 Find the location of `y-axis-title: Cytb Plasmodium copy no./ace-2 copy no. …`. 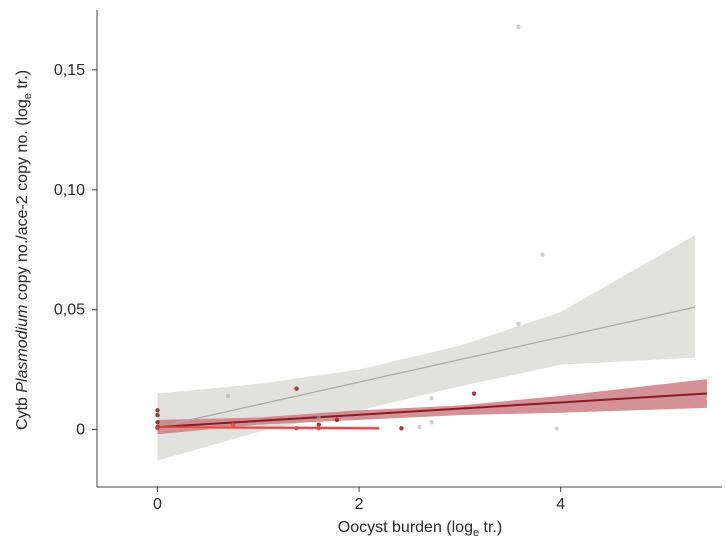

y-axis-title: Cytb Plasmodium copy no./ace-2 copy no. … is located at coordinates (24, 250).